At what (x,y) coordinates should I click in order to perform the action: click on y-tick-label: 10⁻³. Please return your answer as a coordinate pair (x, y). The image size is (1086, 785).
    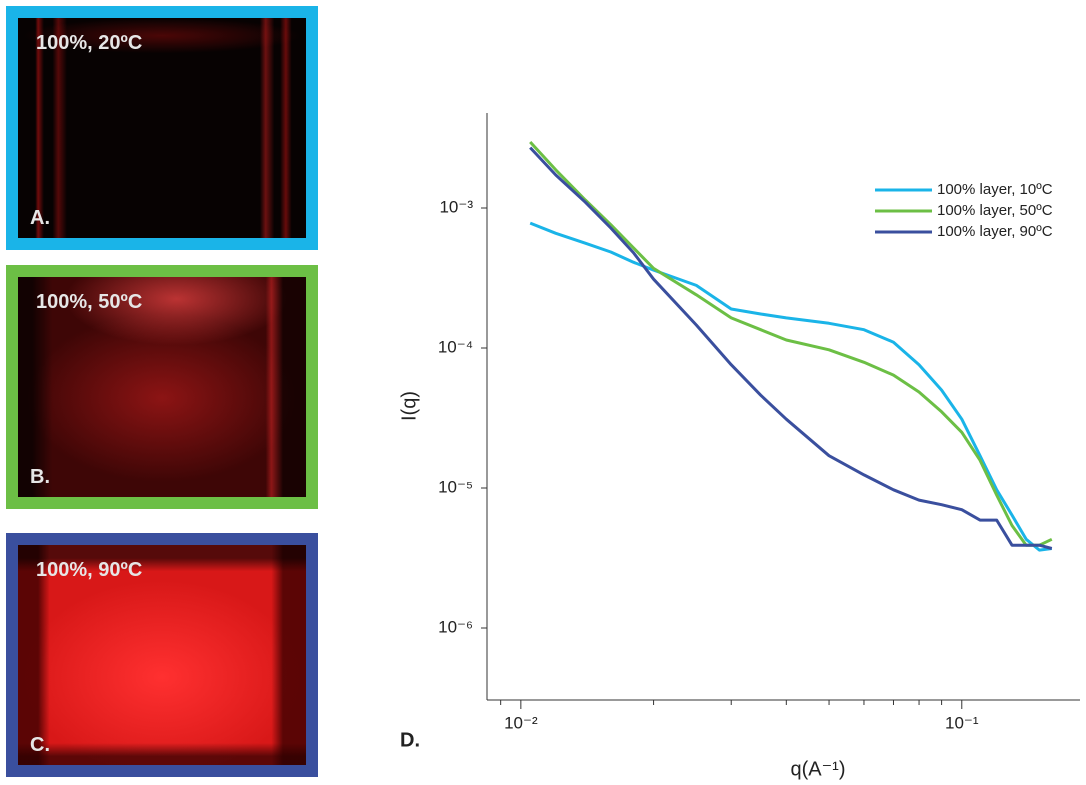
    Looking at the image, I should click on (456, 206).